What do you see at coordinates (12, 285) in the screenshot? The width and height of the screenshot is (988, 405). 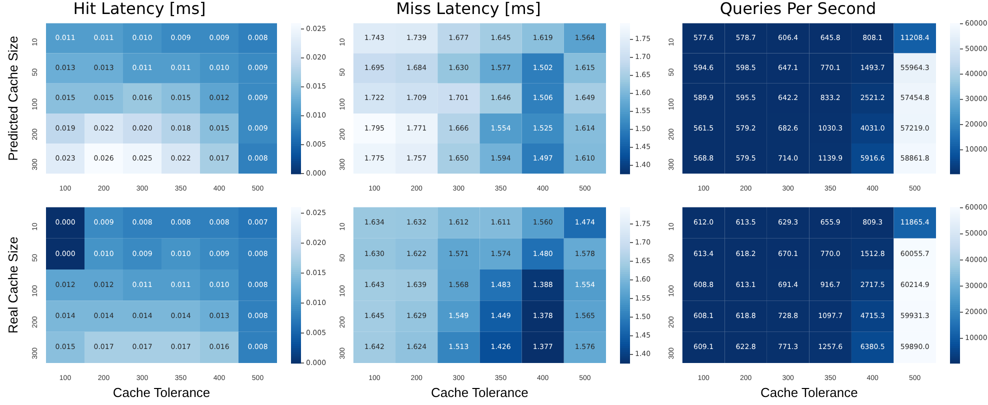 I see `y-axis-title: Real Cache Size` at bounding box center [12, 285].